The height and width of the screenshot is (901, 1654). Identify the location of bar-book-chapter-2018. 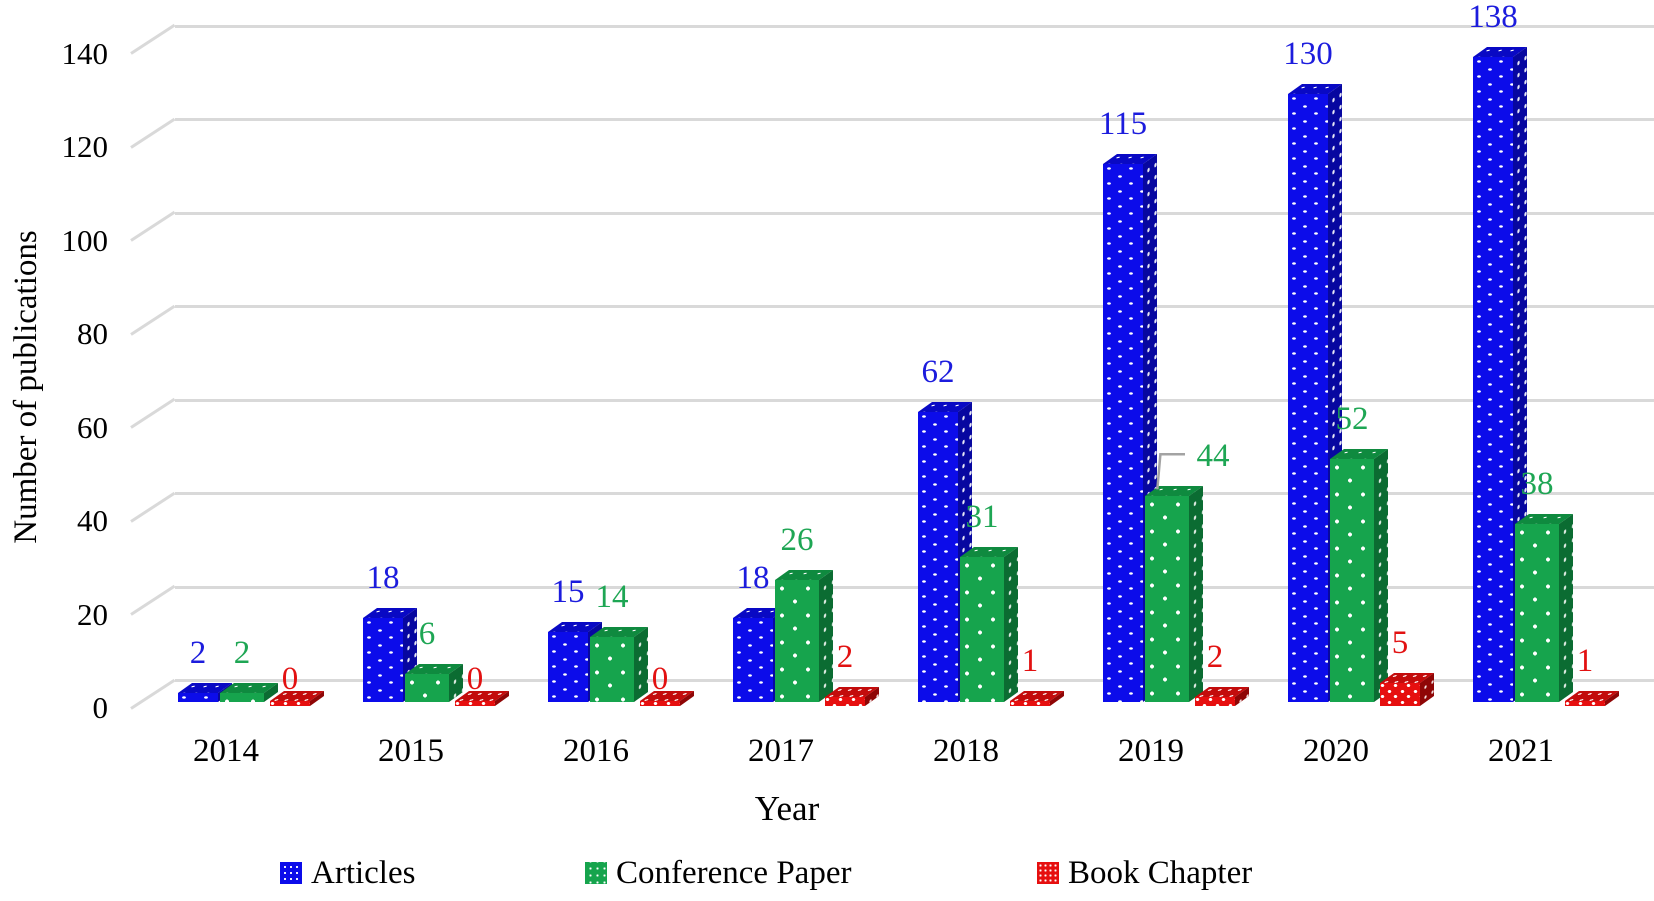
(1037, 698).